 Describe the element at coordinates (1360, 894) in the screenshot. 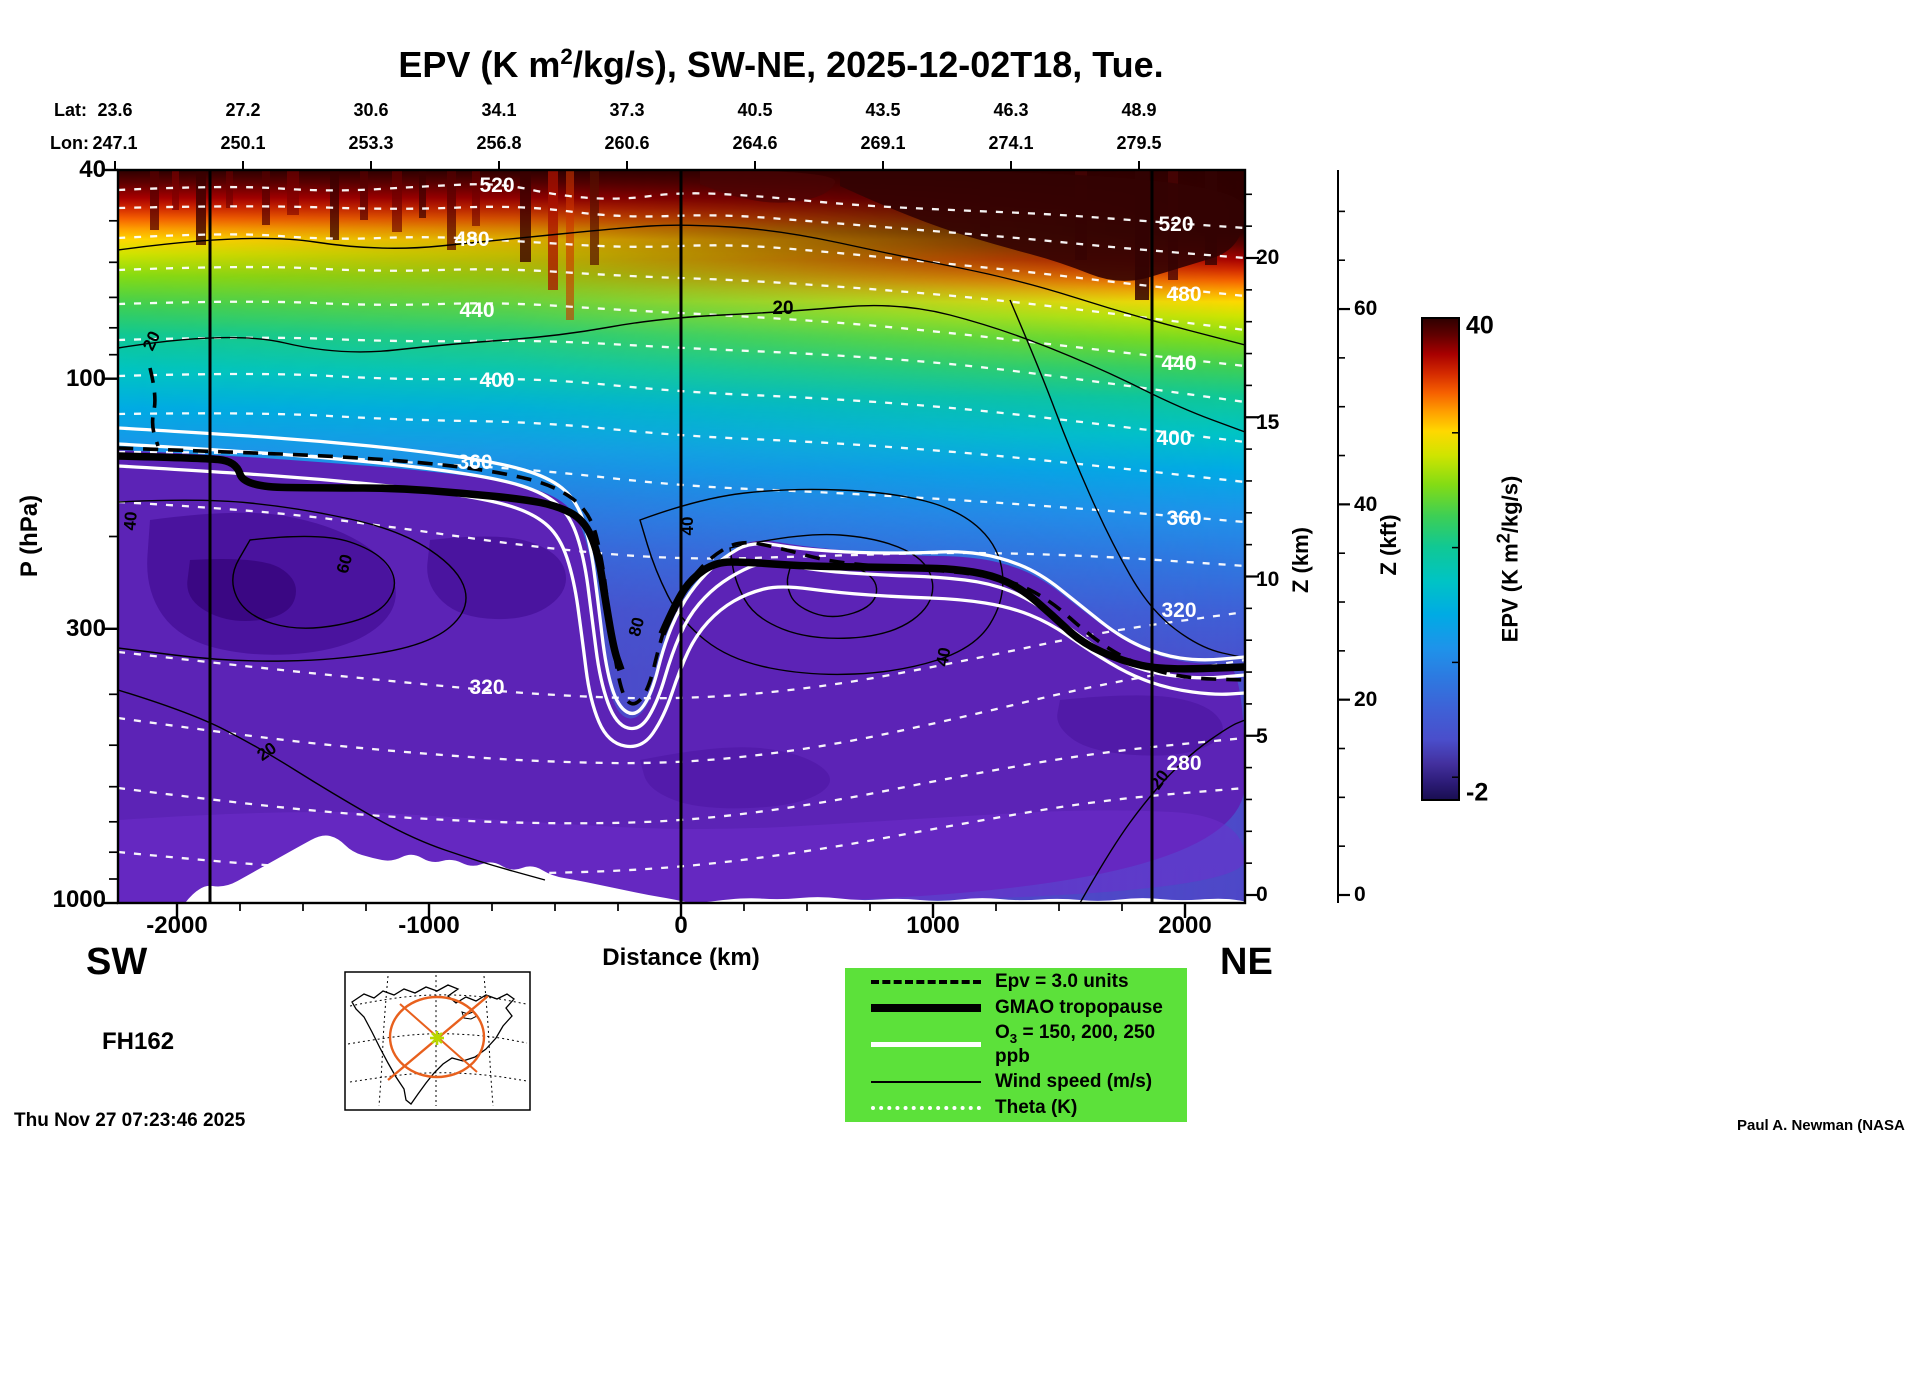

I see `zkft-tick-label: 0` at that location.